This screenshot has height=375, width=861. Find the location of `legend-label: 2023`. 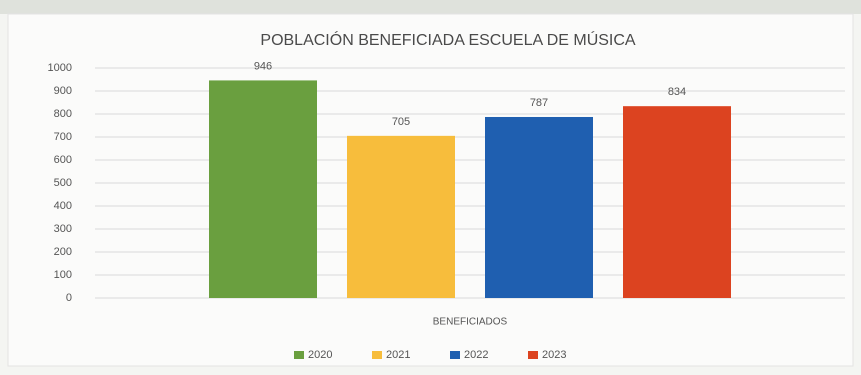

legend-label: 2023 is located at coordinates (554, 355).